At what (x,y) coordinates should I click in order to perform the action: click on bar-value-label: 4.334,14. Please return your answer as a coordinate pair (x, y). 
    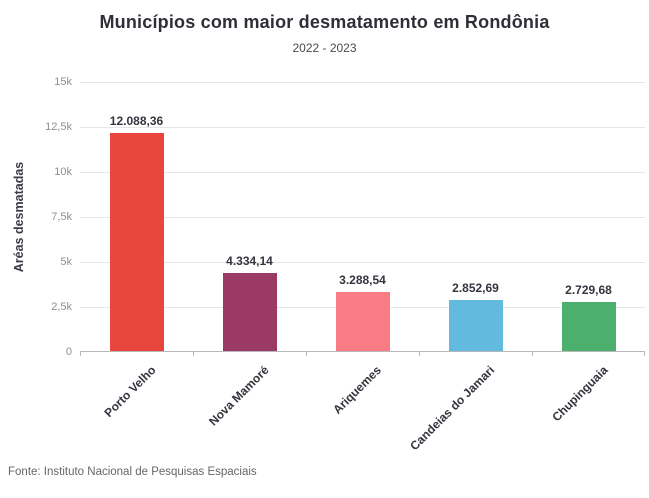
    Looking at the image, I should click on (249, 261).